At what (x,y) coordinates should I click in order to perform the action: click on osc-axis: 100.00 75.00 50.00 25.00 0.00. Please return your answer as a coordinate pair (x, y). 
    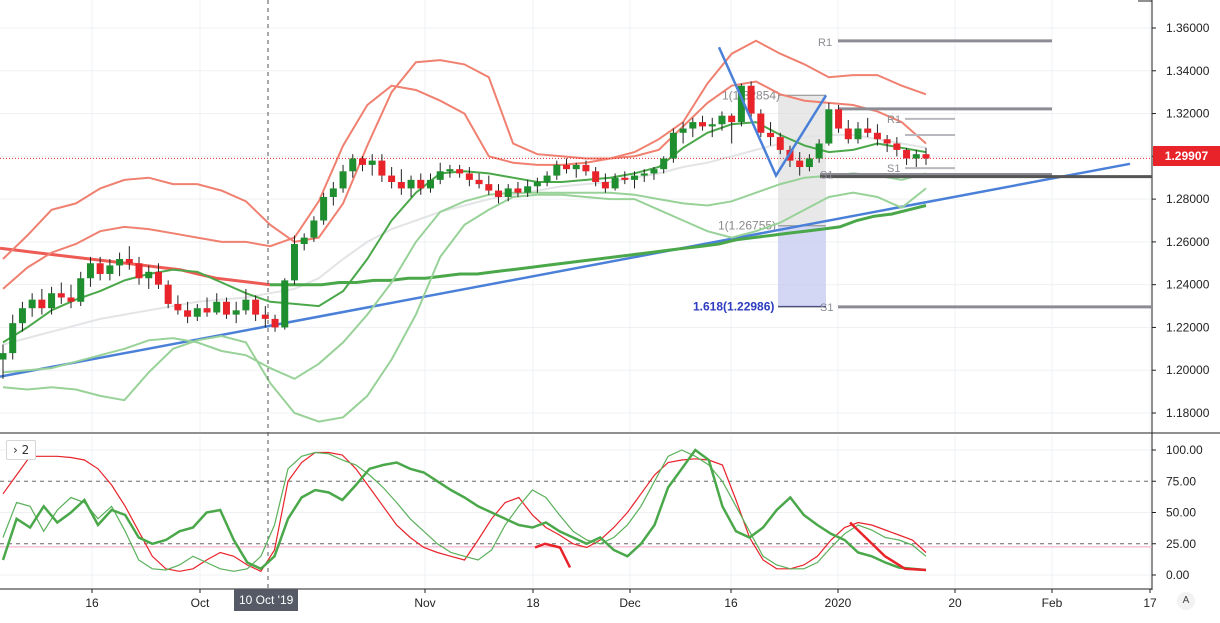
    Looking at the image, I should click on (1177, 512).